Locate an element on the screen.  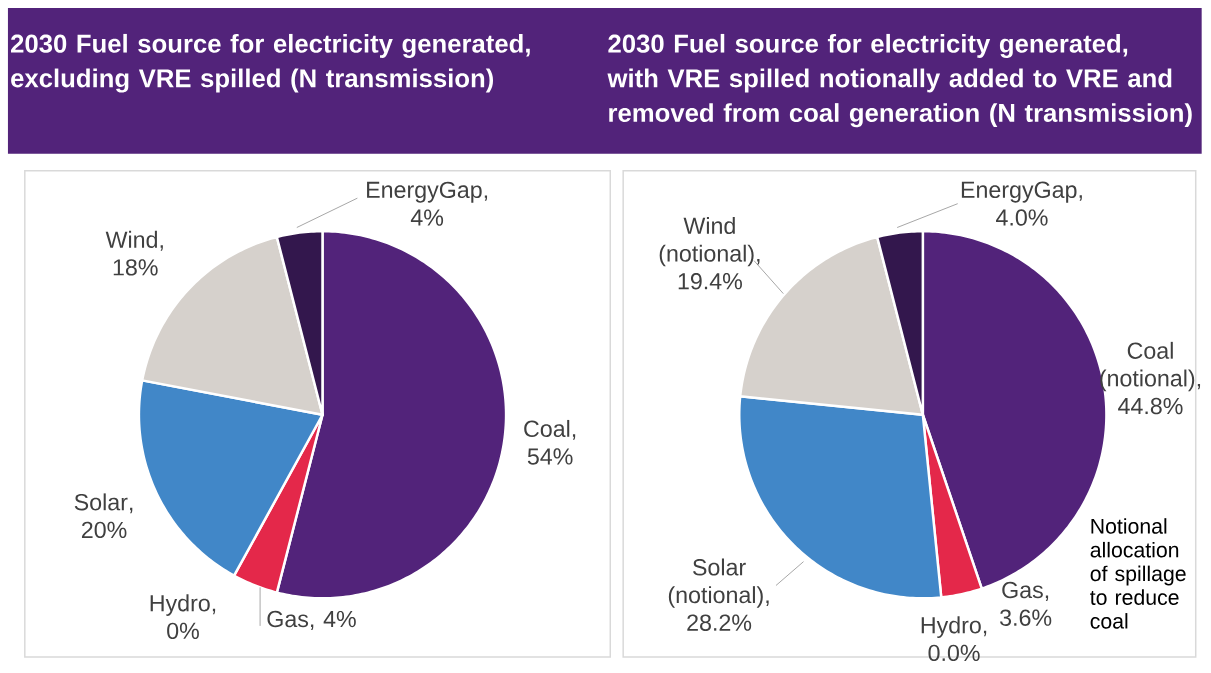
chart-title: 2030 Fuel source for electricity generated, with VRE spilled notionally added to VRE and removed from coal generation (N transmission) is located at coordinates (899, 81).